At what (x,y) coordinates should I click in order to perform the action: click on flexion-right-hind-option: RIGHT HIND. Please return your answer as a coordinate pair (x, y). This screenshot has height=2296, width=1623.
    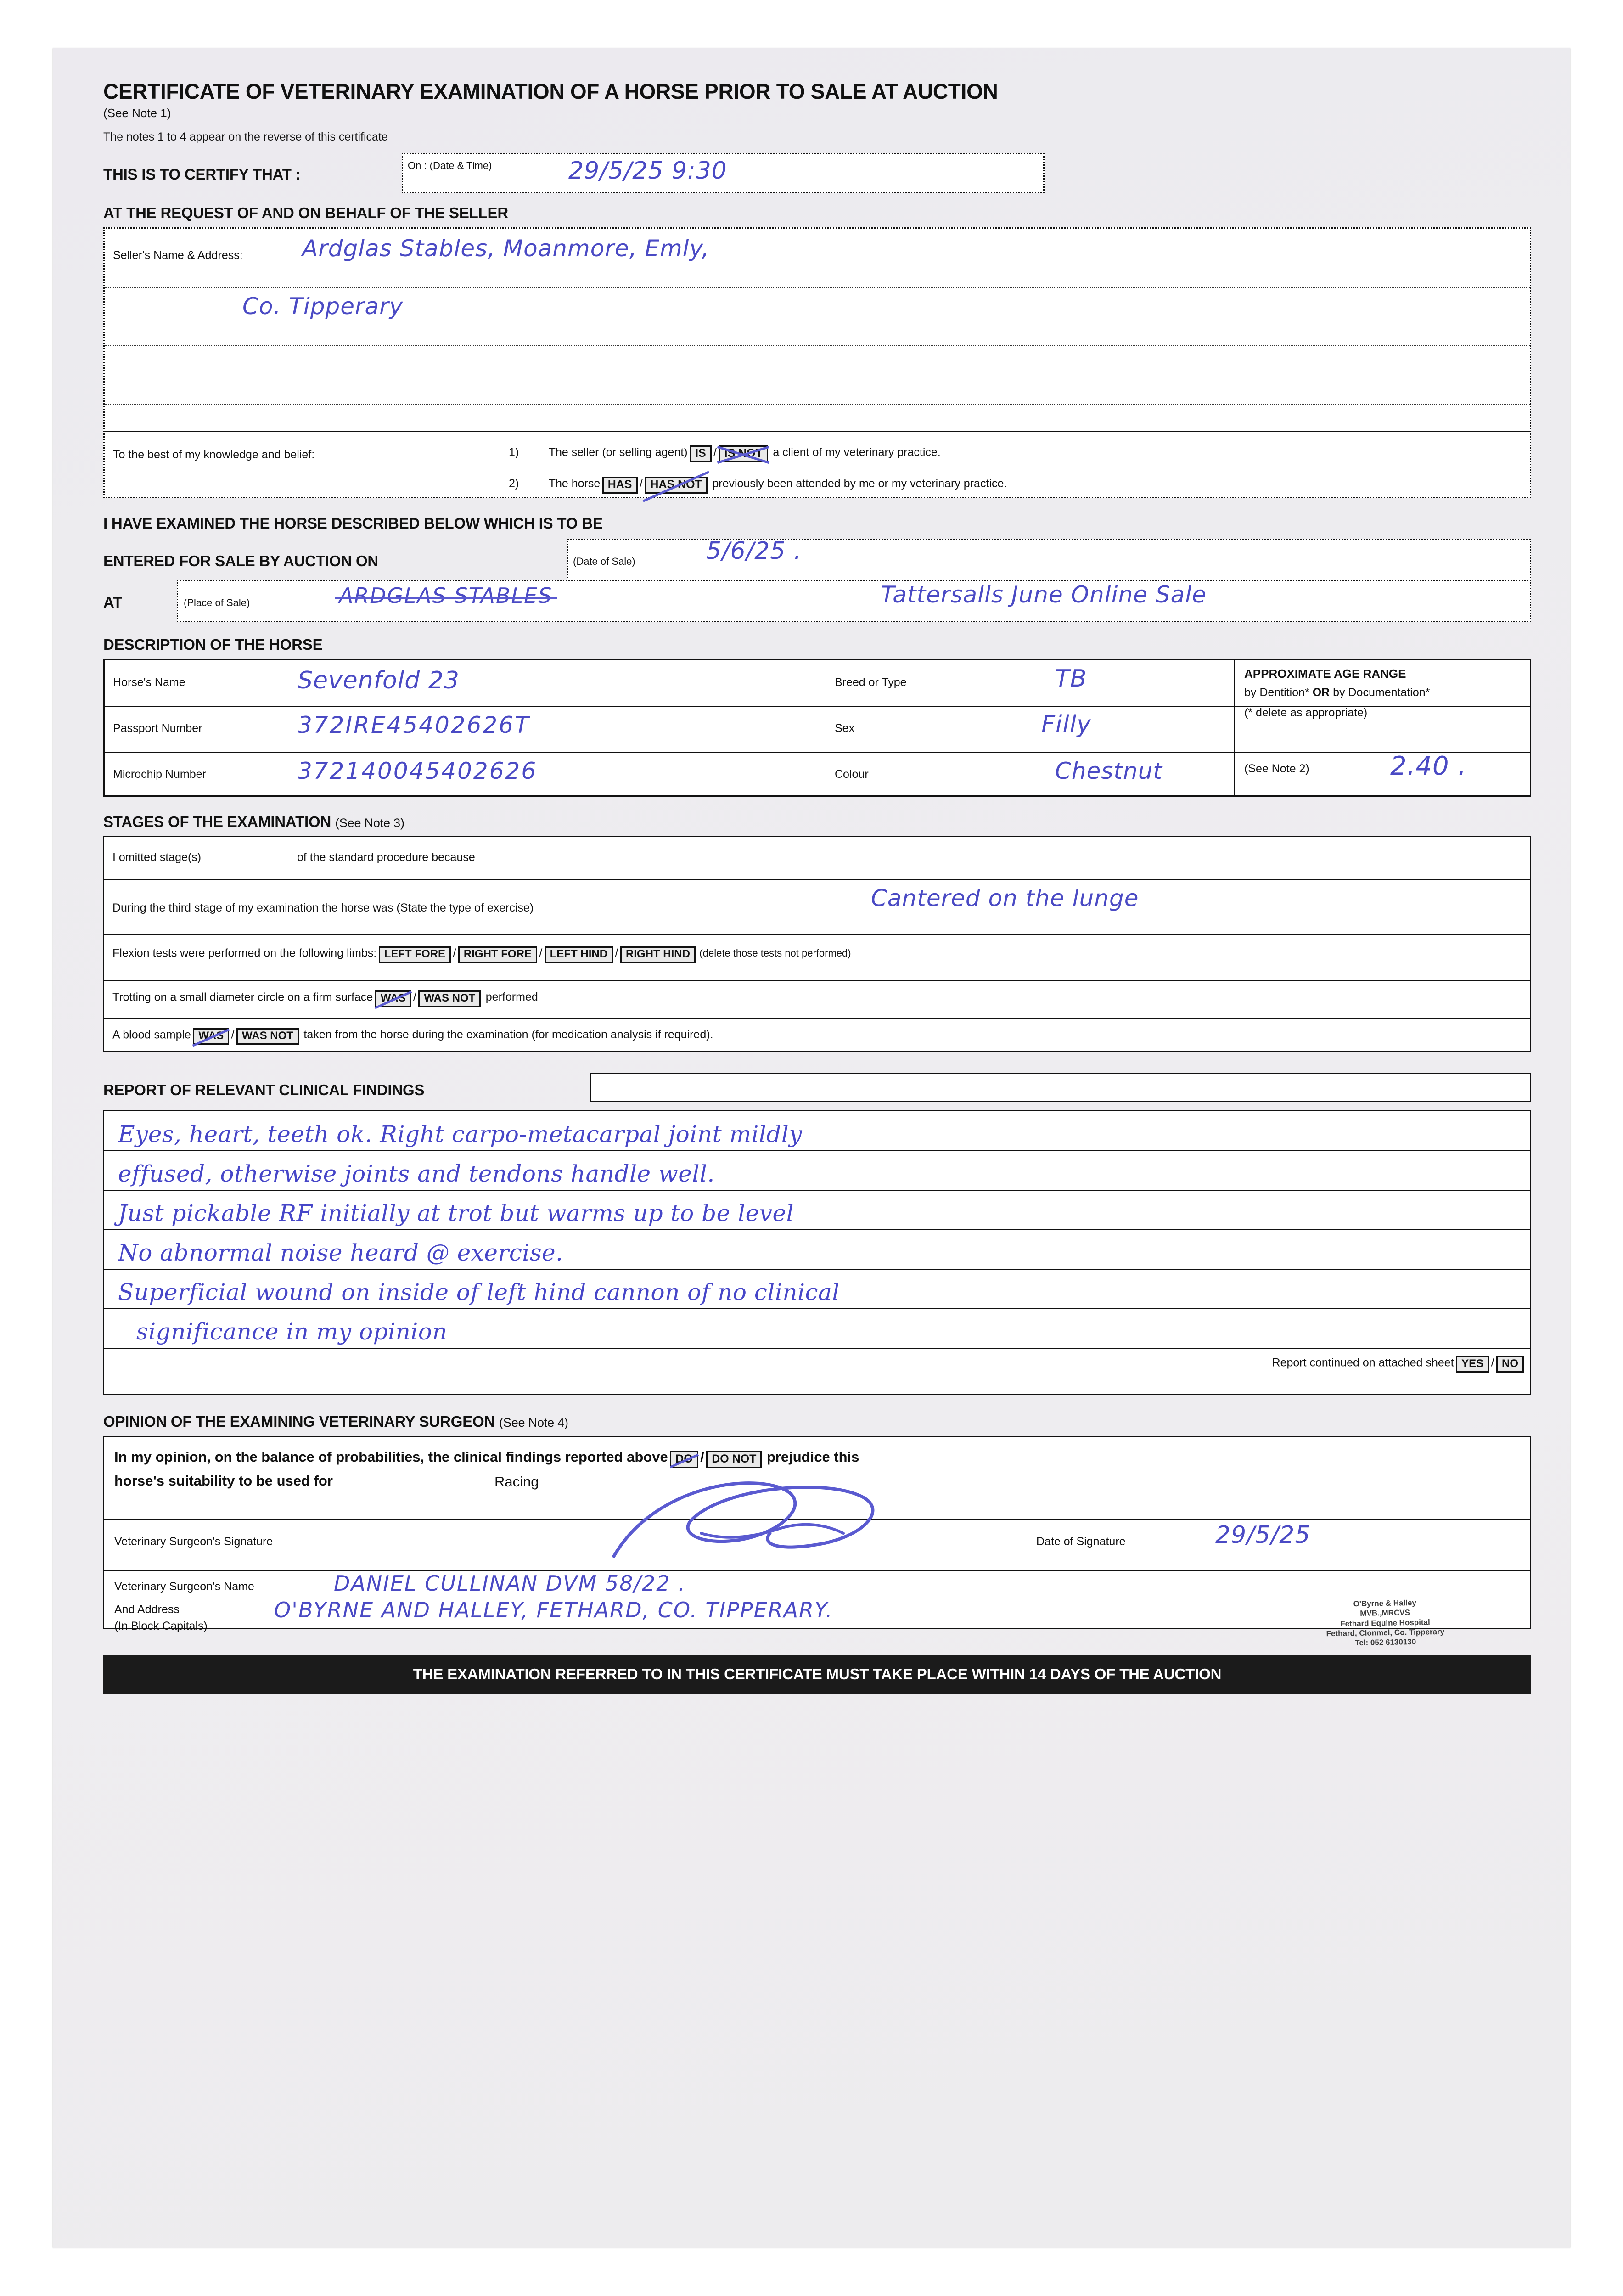
    Looking at the image, I should click on (658, 954).